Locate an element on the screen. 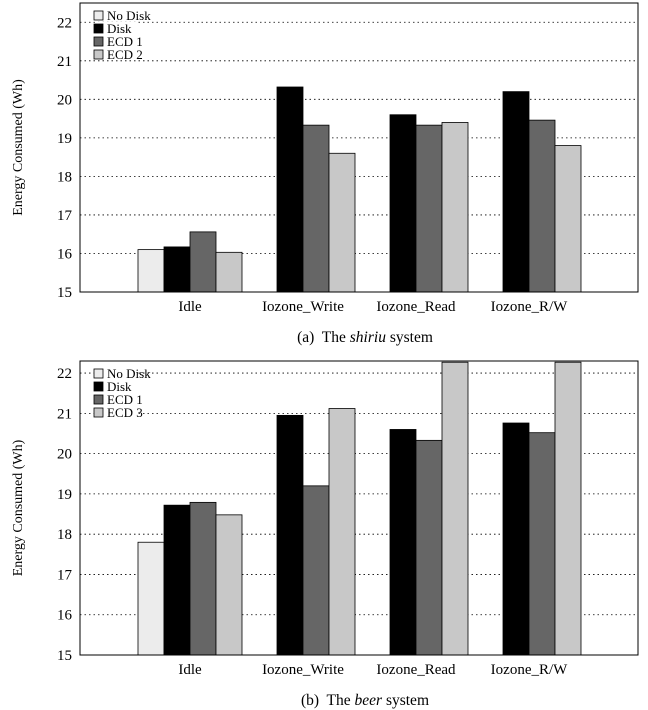  caption-prefix: (b) The is located at coordinates (328, 700).